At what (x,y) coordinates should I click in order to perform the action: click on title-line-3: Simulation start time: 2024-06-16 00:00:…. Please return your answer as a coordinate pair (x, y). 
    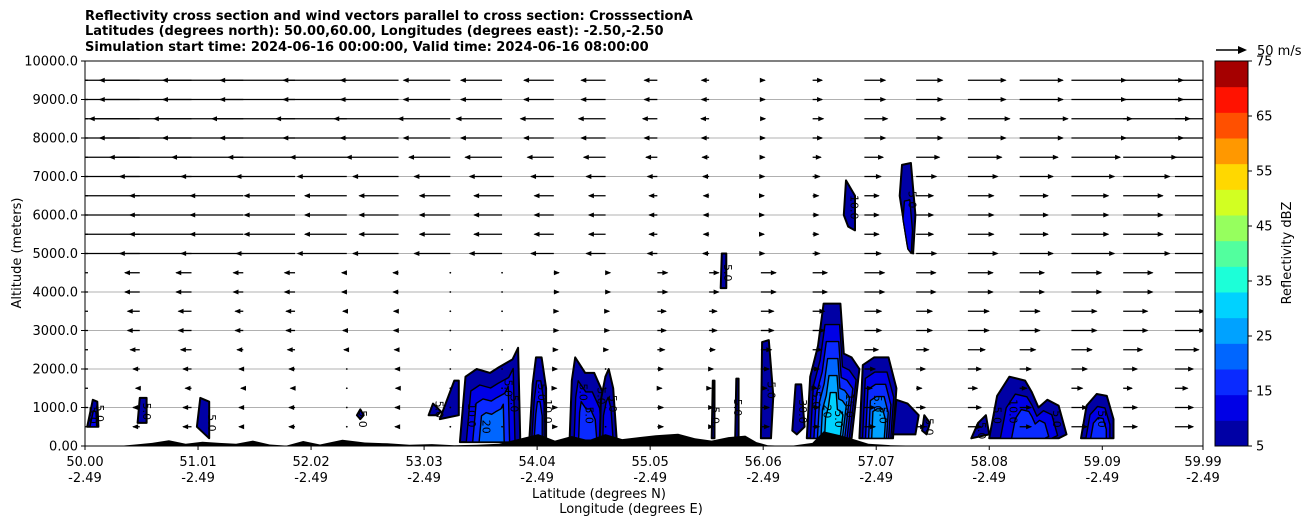
    Looking at the image, I should click on (367, 47).